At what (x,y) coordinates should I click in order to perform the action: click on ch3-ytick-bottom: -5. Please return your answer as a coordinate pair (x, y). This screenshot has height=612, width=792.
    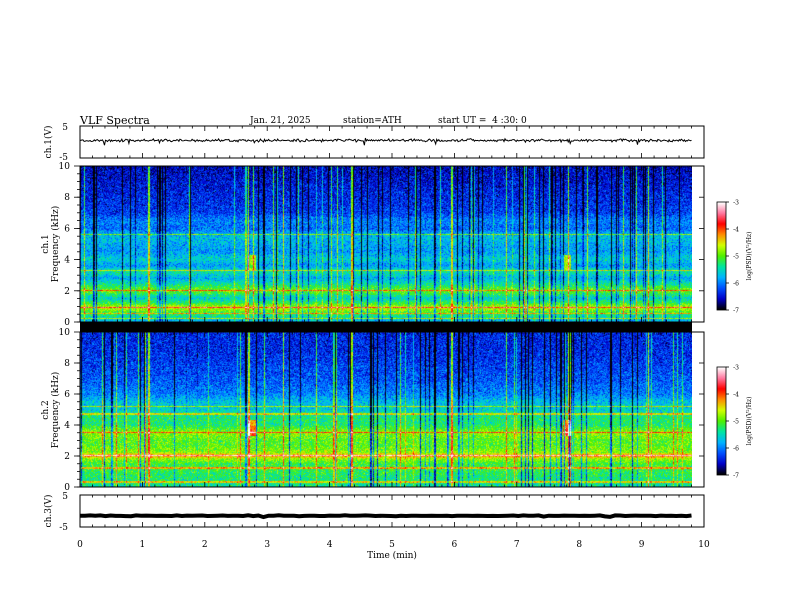
    Looking at the image, I should click on (63, 528).